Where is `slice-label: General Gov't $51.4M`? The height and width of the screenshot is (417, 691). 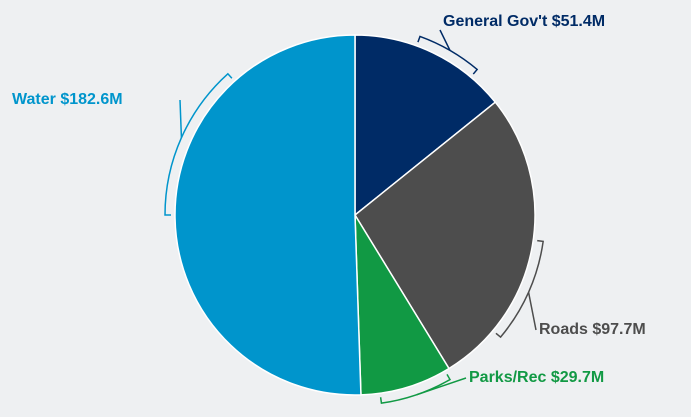
slice-label: General Gov't $51.4M is located at coordinates (524, 21).